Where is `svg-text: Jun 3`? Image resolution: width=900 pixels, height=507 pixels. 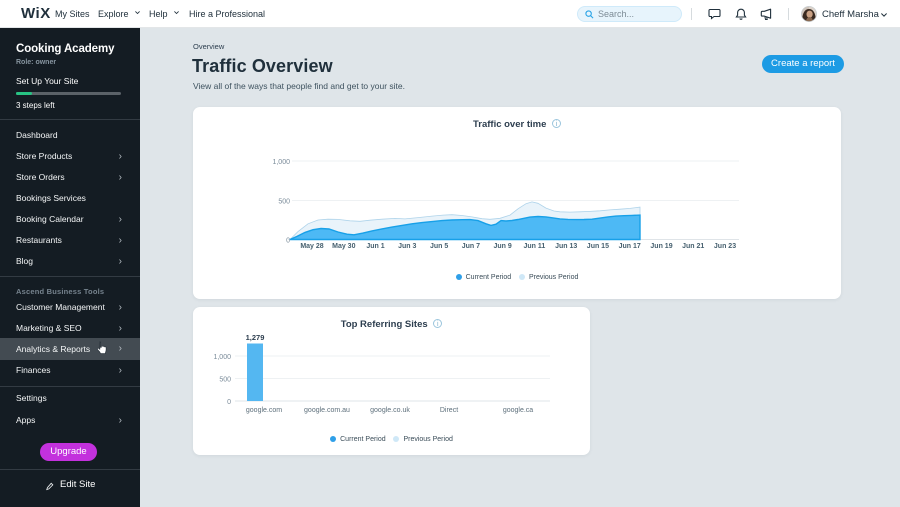
svg-text: Jun 3 is located at coordinates (407, 246).